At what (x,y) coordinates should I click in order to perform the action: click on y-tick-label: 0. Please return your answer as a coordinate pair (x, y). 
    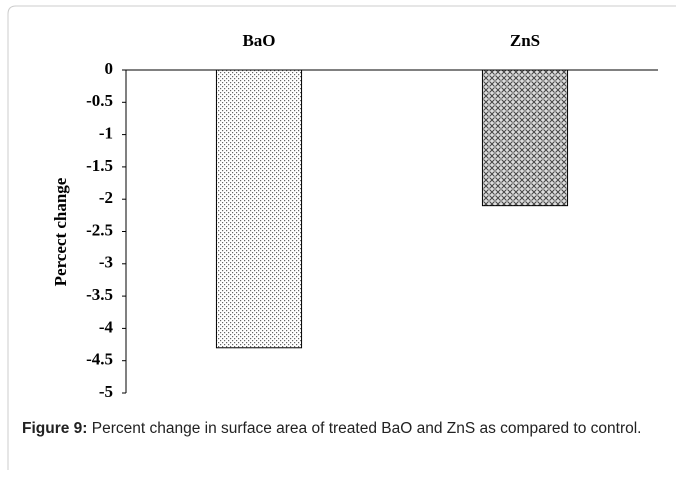
    Looking at the image, I should click on (109, 68).